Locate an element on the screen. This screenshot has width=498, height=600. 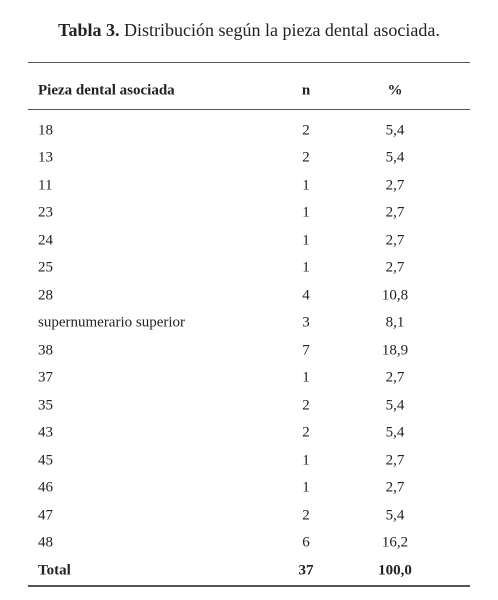
table-cell: 8,1 is located at coordinates (395, 322).